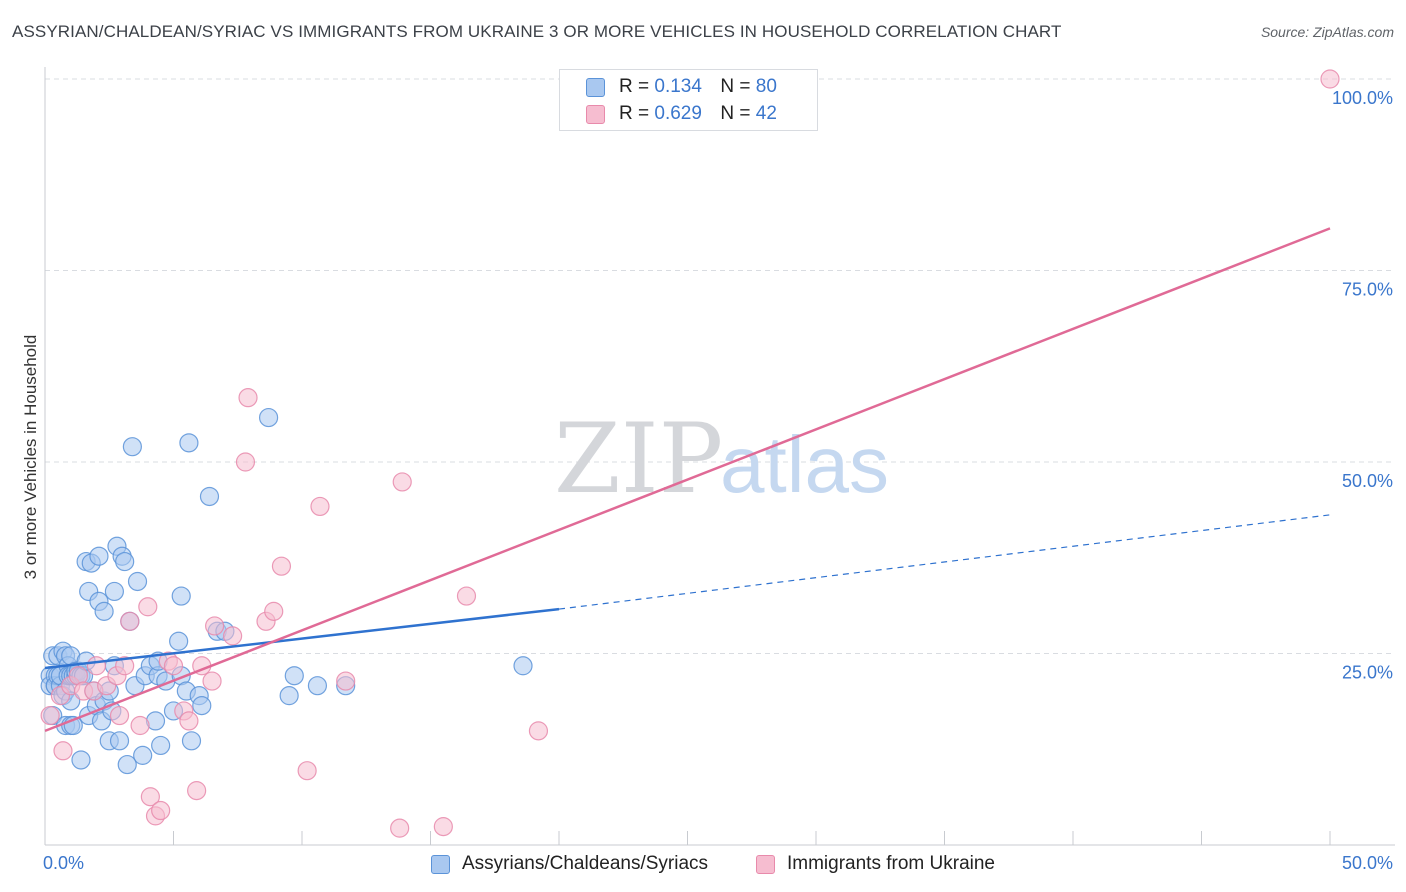 The image size is (1406, 892). What do you see at coordinates (678, 113) in the screenshot?
I see `legend-r-value: 0.629` at bounding box center [678, 113].